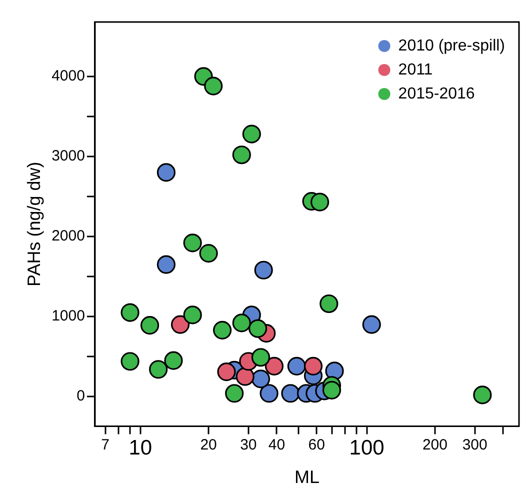 Image resolution: width=531 pixels, height=493 pixels. What do you see at coordinates (452, 45) in the screenshot?
I see `legend-label: 2010 (pre-spill)` at bounding box center [452, 45].